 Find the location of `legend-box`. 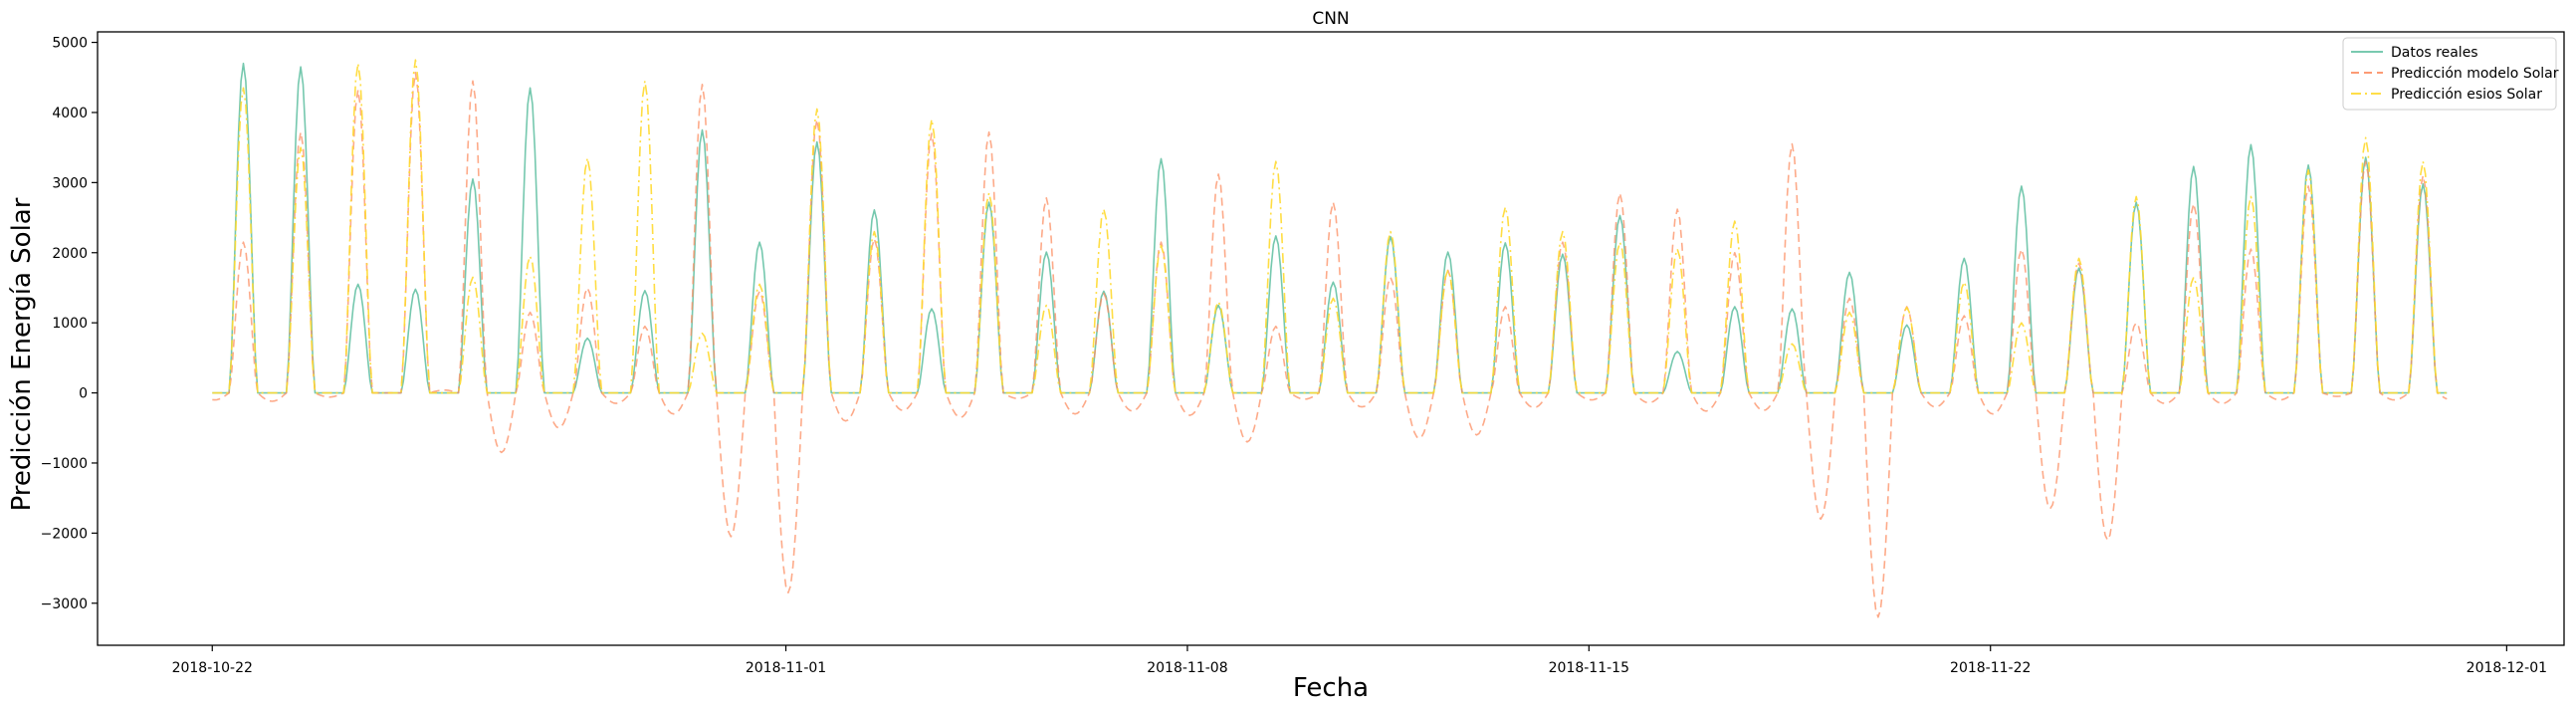

legend-box is located at coordinates (2449, 74).